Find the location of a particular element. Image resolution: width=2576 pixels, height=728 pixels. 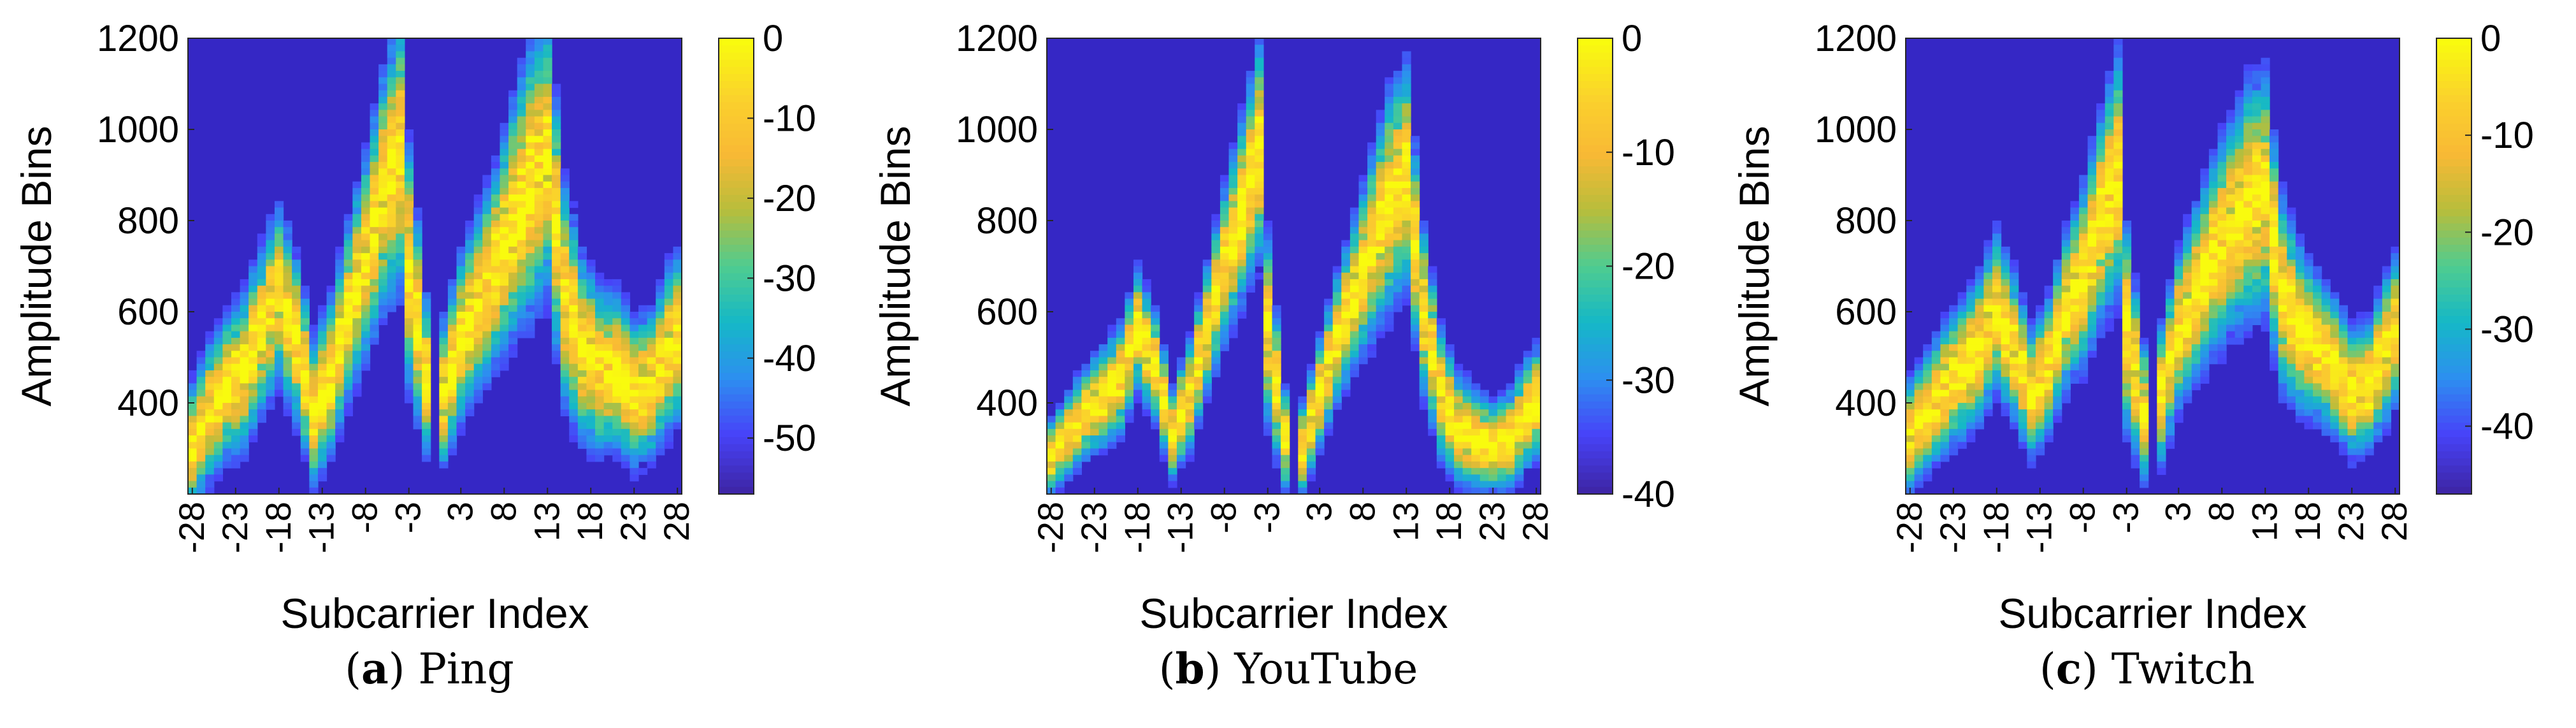

y-axis-label: Amplitude Bins is located at coordinates (1754, 266).